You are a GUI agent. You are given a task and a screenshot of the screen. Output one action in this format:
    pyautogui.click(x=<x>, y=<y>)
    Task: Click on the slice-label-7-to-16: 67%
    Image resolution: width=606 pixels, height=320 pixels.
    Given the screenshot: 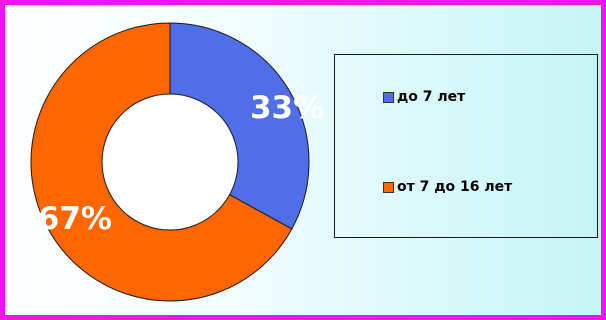 What is the action you would take?
    pyautogui.click(x=75, y=219)
    